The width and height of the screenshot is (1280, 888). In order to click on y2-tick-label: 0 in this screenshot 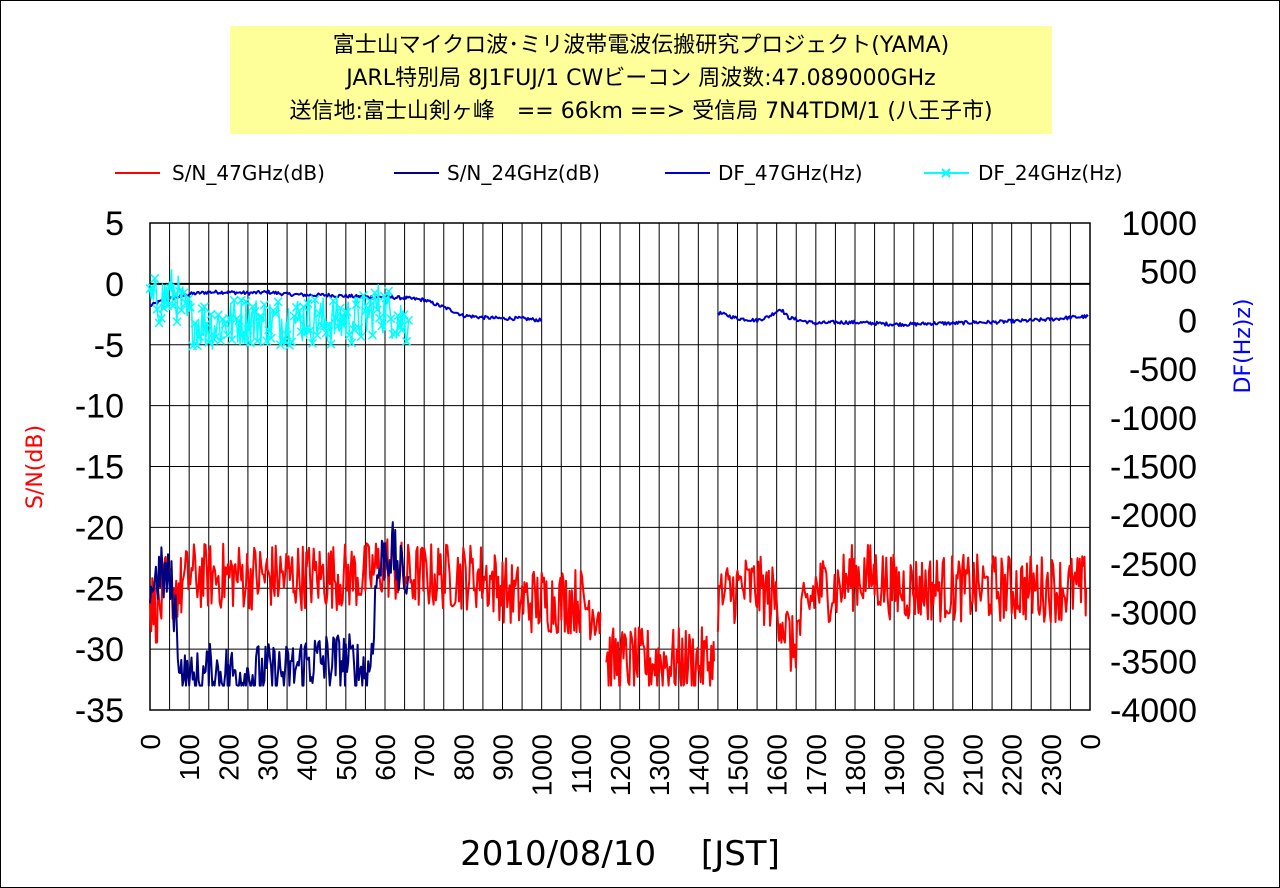, I will do `click(1187, 321)`.